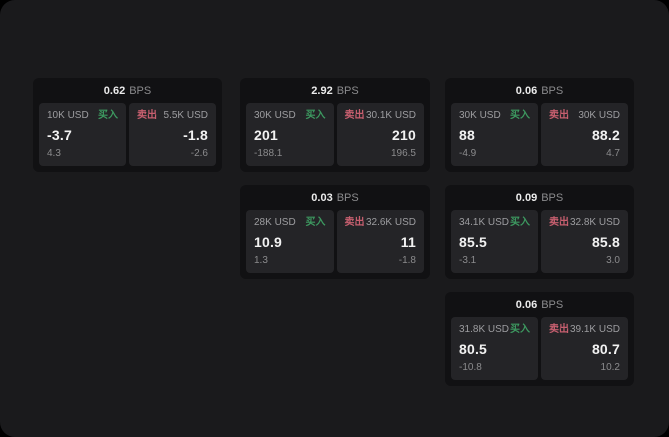 The image size is (669, 437). Describe the element at coordinates (290, 134) in the screenshot. I see `buy-panel: 30K USD 买入 201 -188.1` at that location.